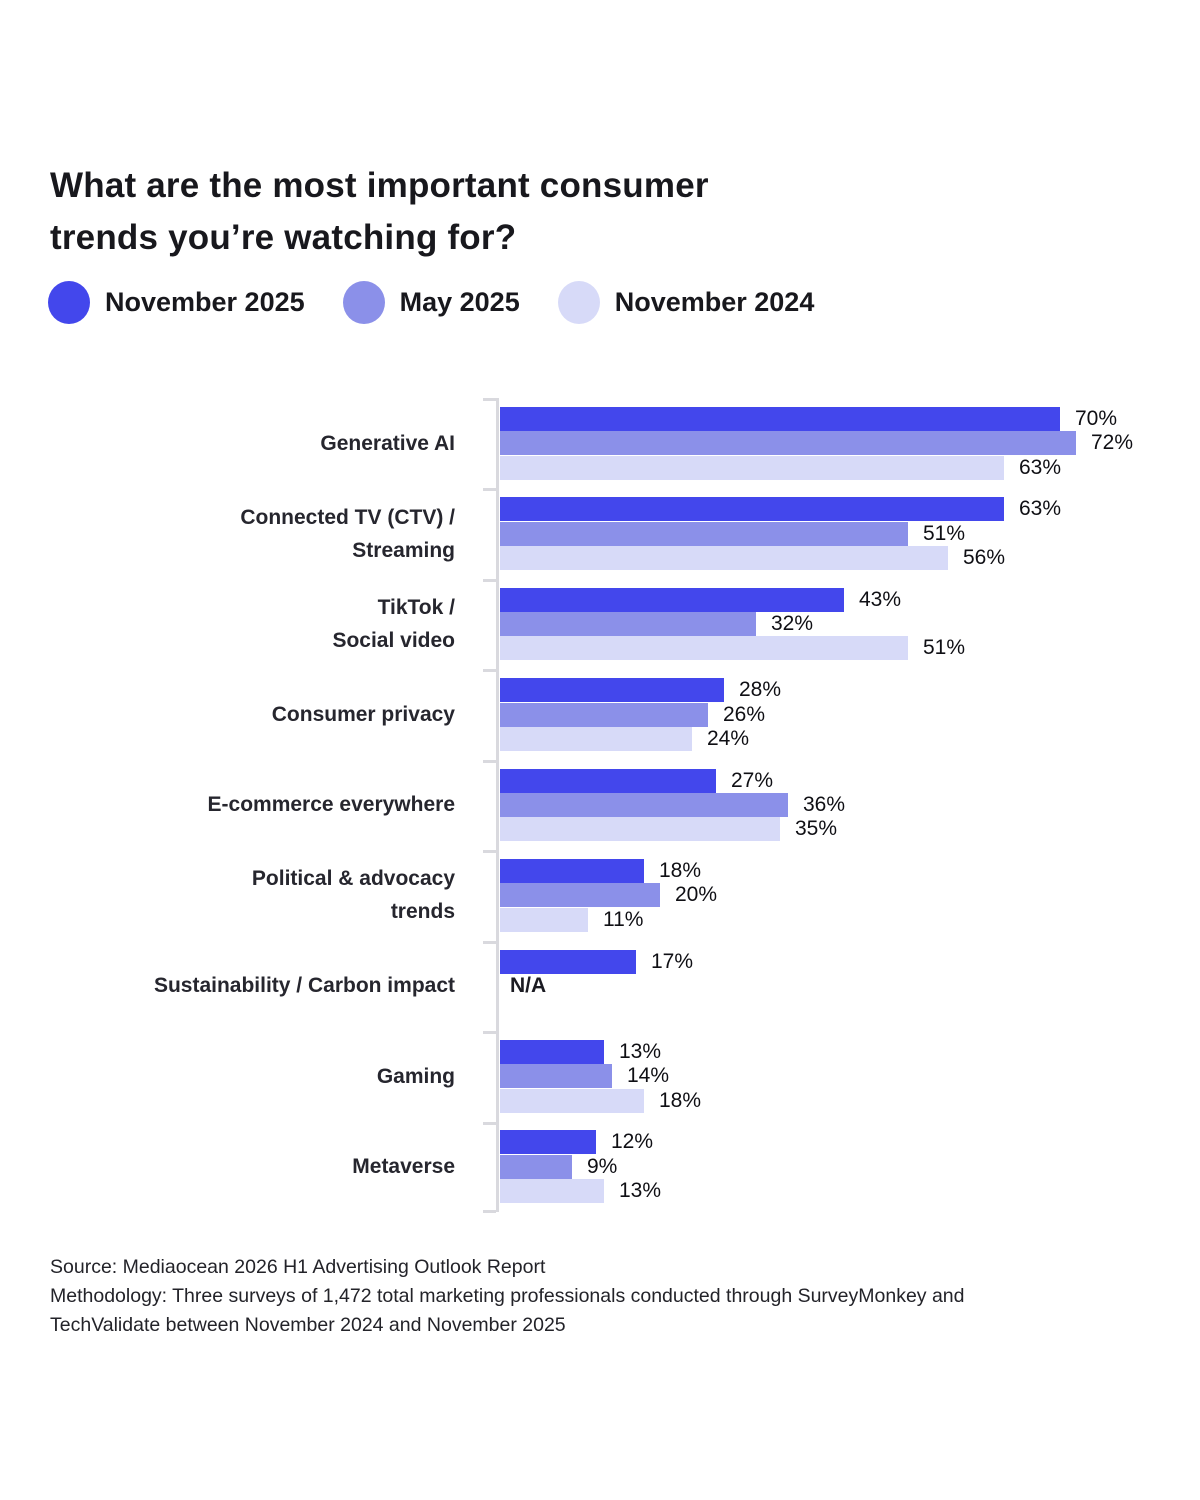 This screenshot has height=1500, width=1200. I want to click on bar-line: 9%, so click(580, 1166).